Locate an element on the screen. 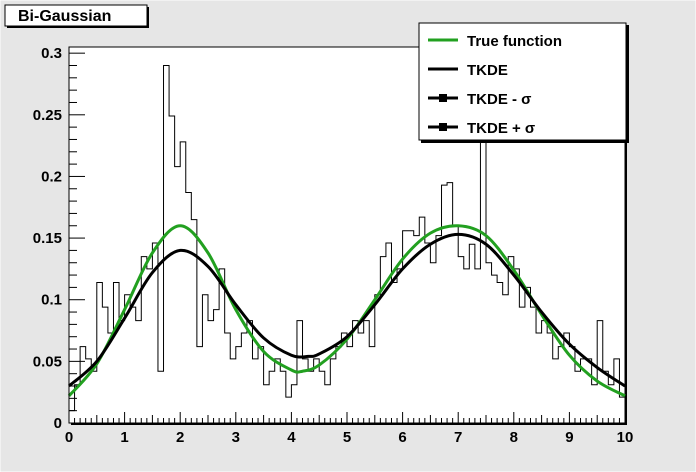 The width and height of the screenshot is (696, 472). x-tick-label: 8 is located at coordinates (514, 437).